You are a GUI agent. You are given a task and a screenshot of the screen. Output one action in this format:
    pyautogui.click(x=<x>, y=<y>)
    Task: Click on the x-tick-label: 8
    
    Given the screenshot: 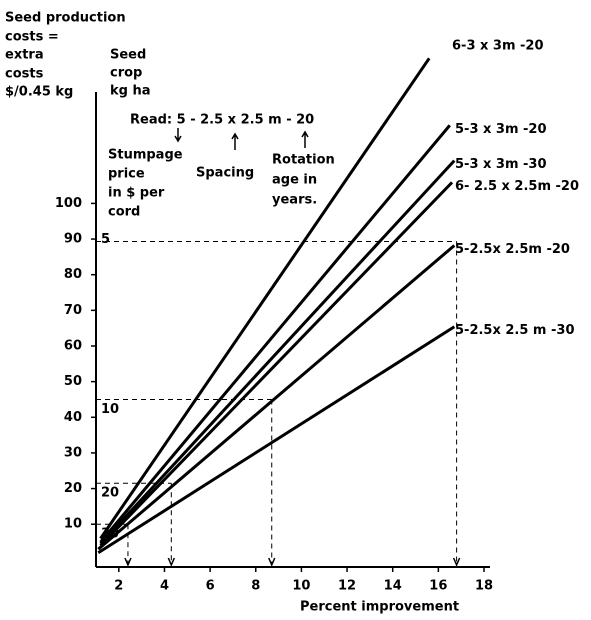 What is the action you would take?
    pyautogui.click(x=255, y=586)
    